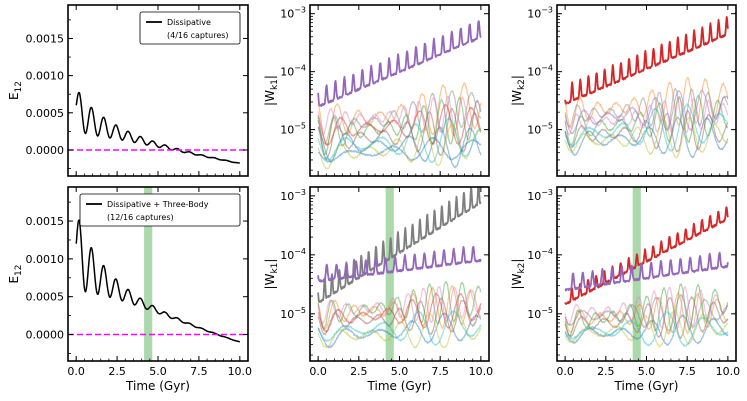  Describe the element at coordinates (190, 28) in the screenshot. I see `legend: Dissipative (4/16 captures)` at that location.